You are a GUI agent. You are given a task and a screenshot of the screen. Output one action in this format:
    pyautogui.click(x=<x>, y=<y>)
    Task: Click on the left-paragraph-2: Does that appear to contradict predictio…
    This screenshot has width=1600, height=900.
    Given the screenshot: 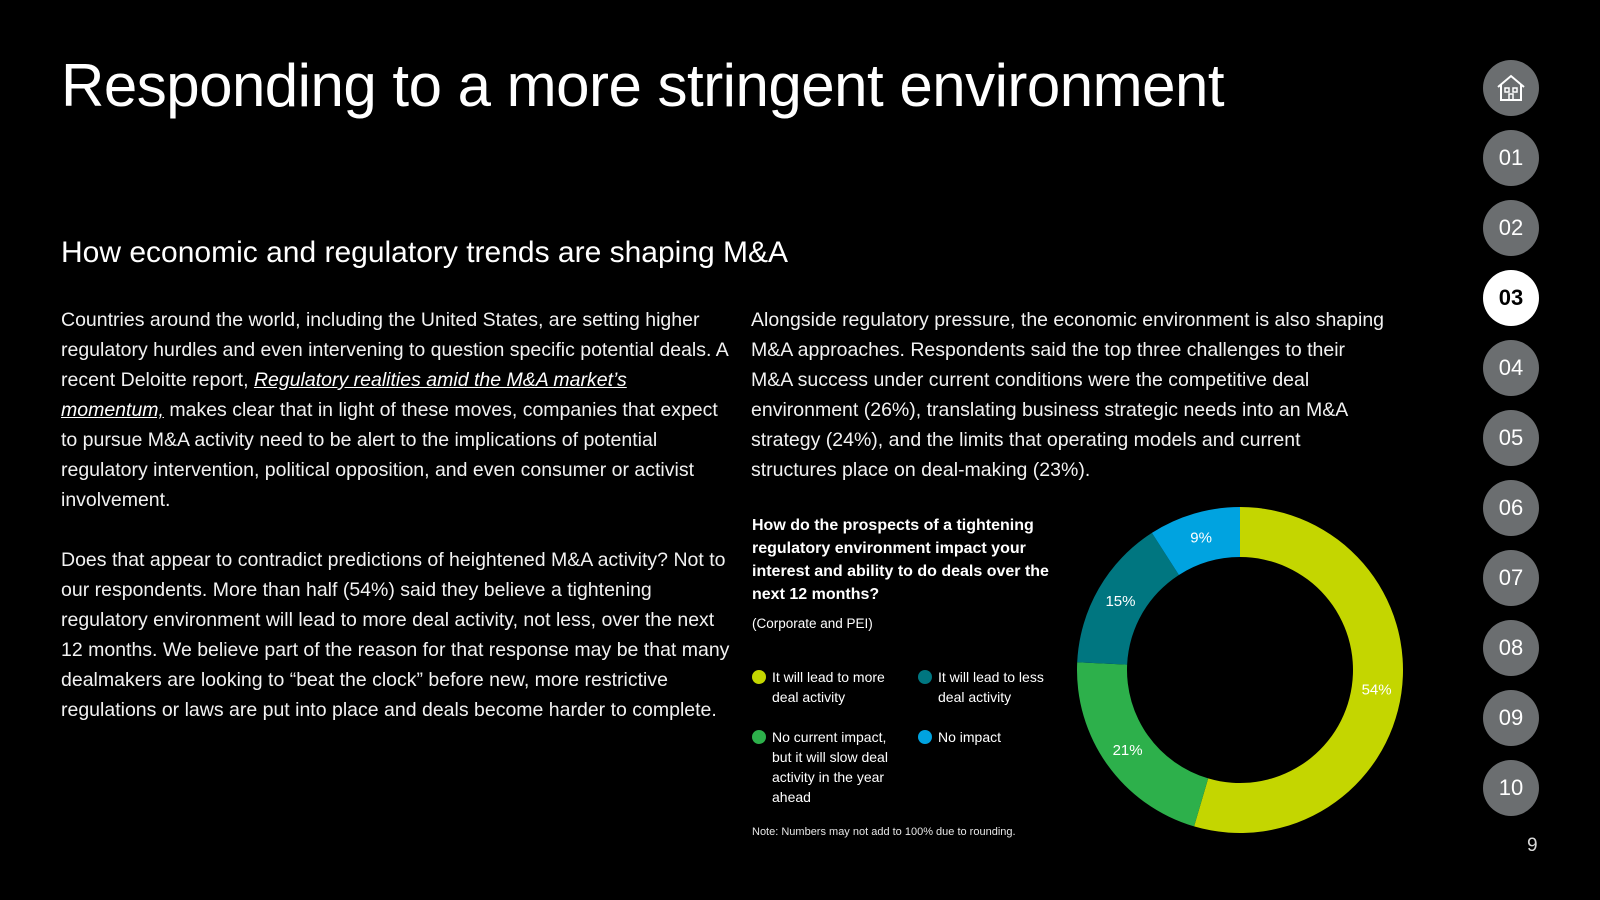 What is the action you would take?
    pyautogui.click(x=395, y=635)
    